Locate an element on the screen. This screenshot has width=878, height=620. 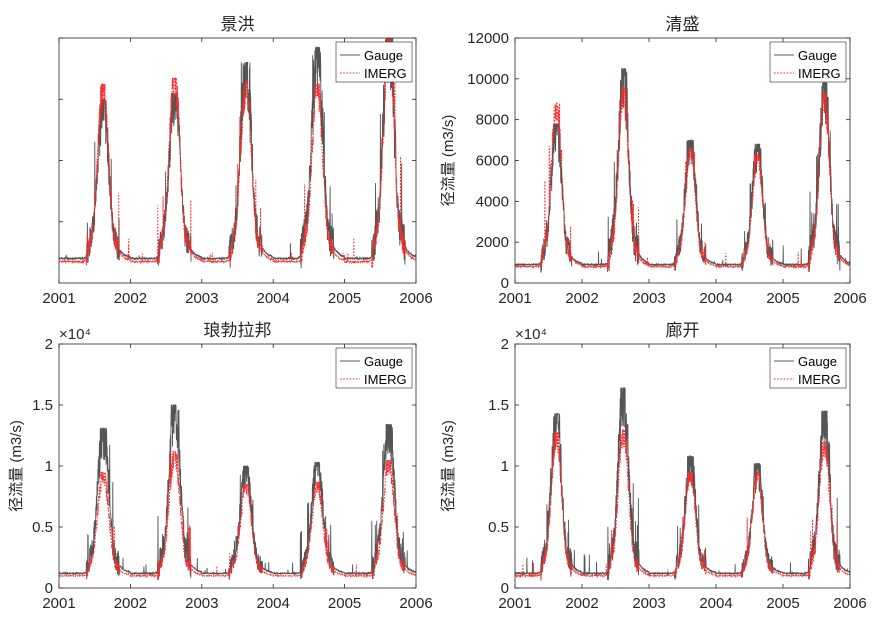
chart-title: 廊开 is located at coordinates (683, 330).